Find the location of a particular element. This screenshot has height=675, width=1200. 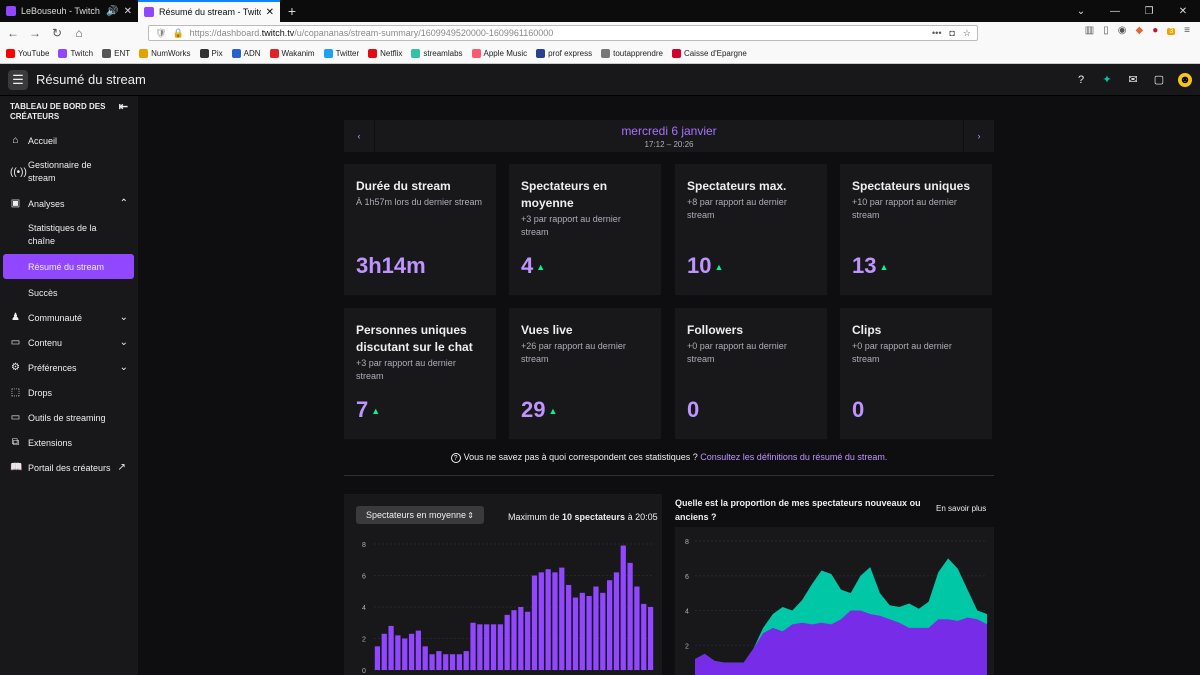

help-icon: ? is located at coordinates (1081, 79).